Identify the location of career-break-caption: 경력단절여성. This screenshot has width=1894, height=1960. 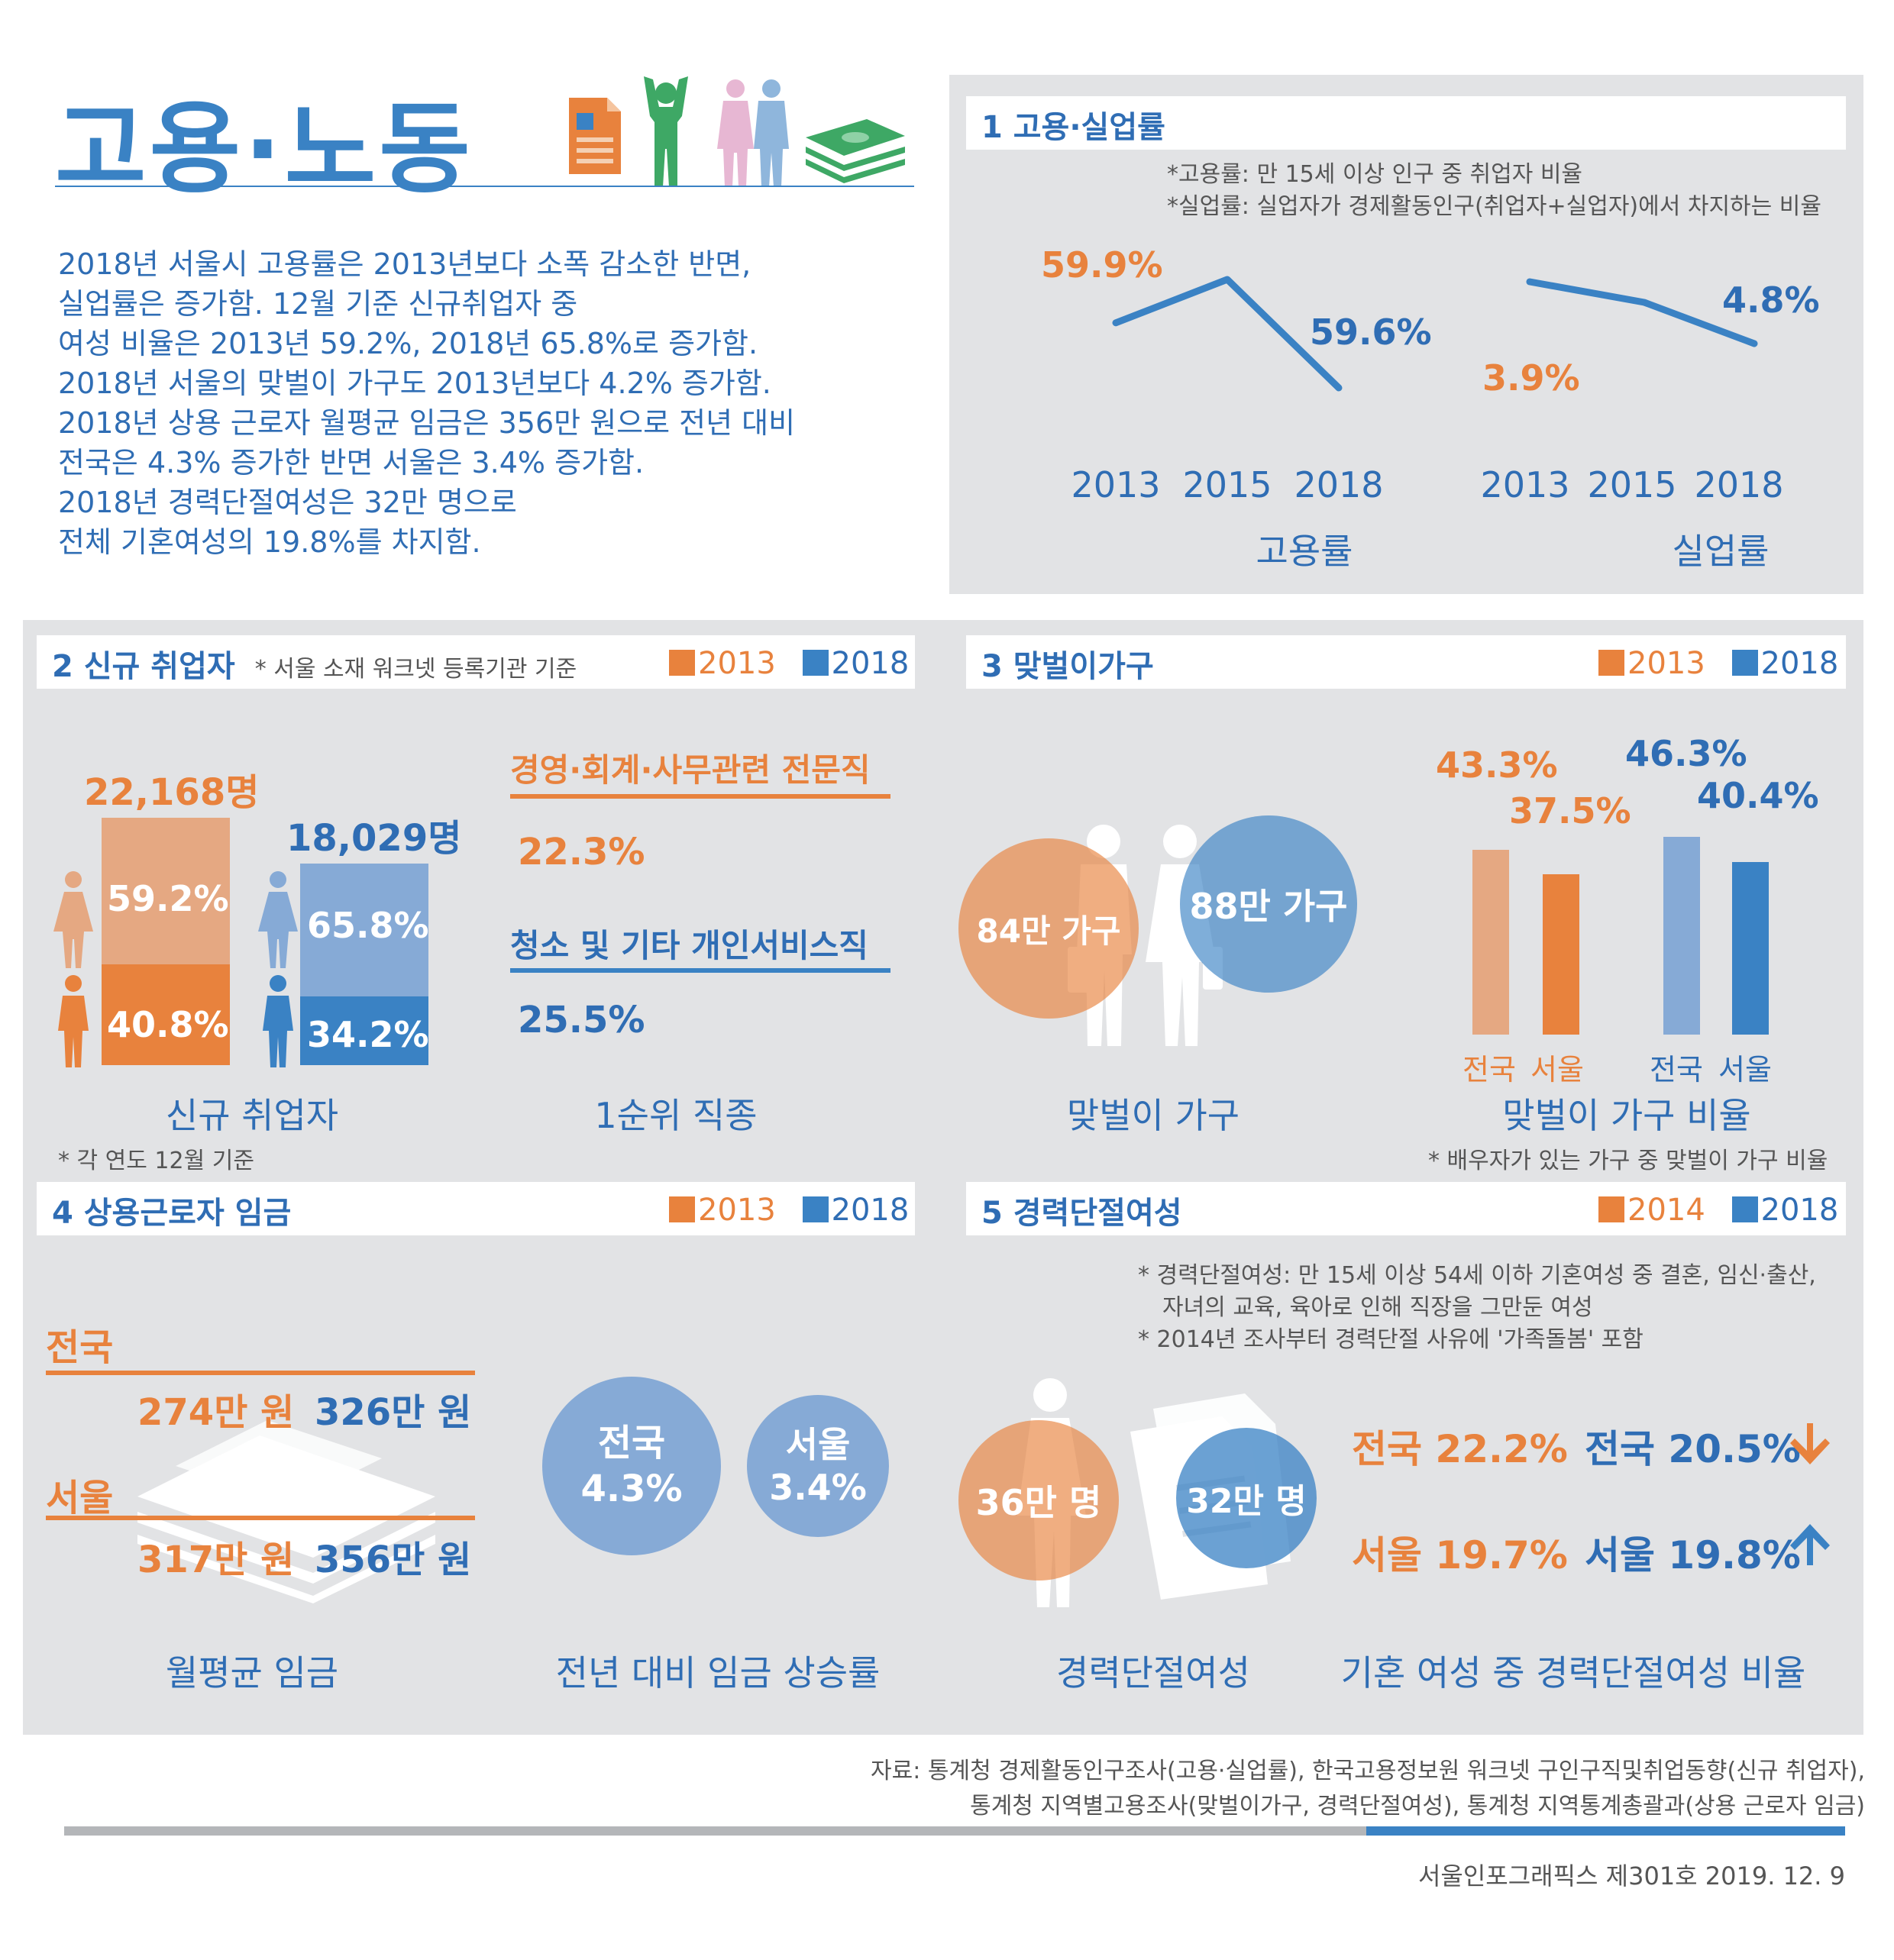
(1153, 1673).